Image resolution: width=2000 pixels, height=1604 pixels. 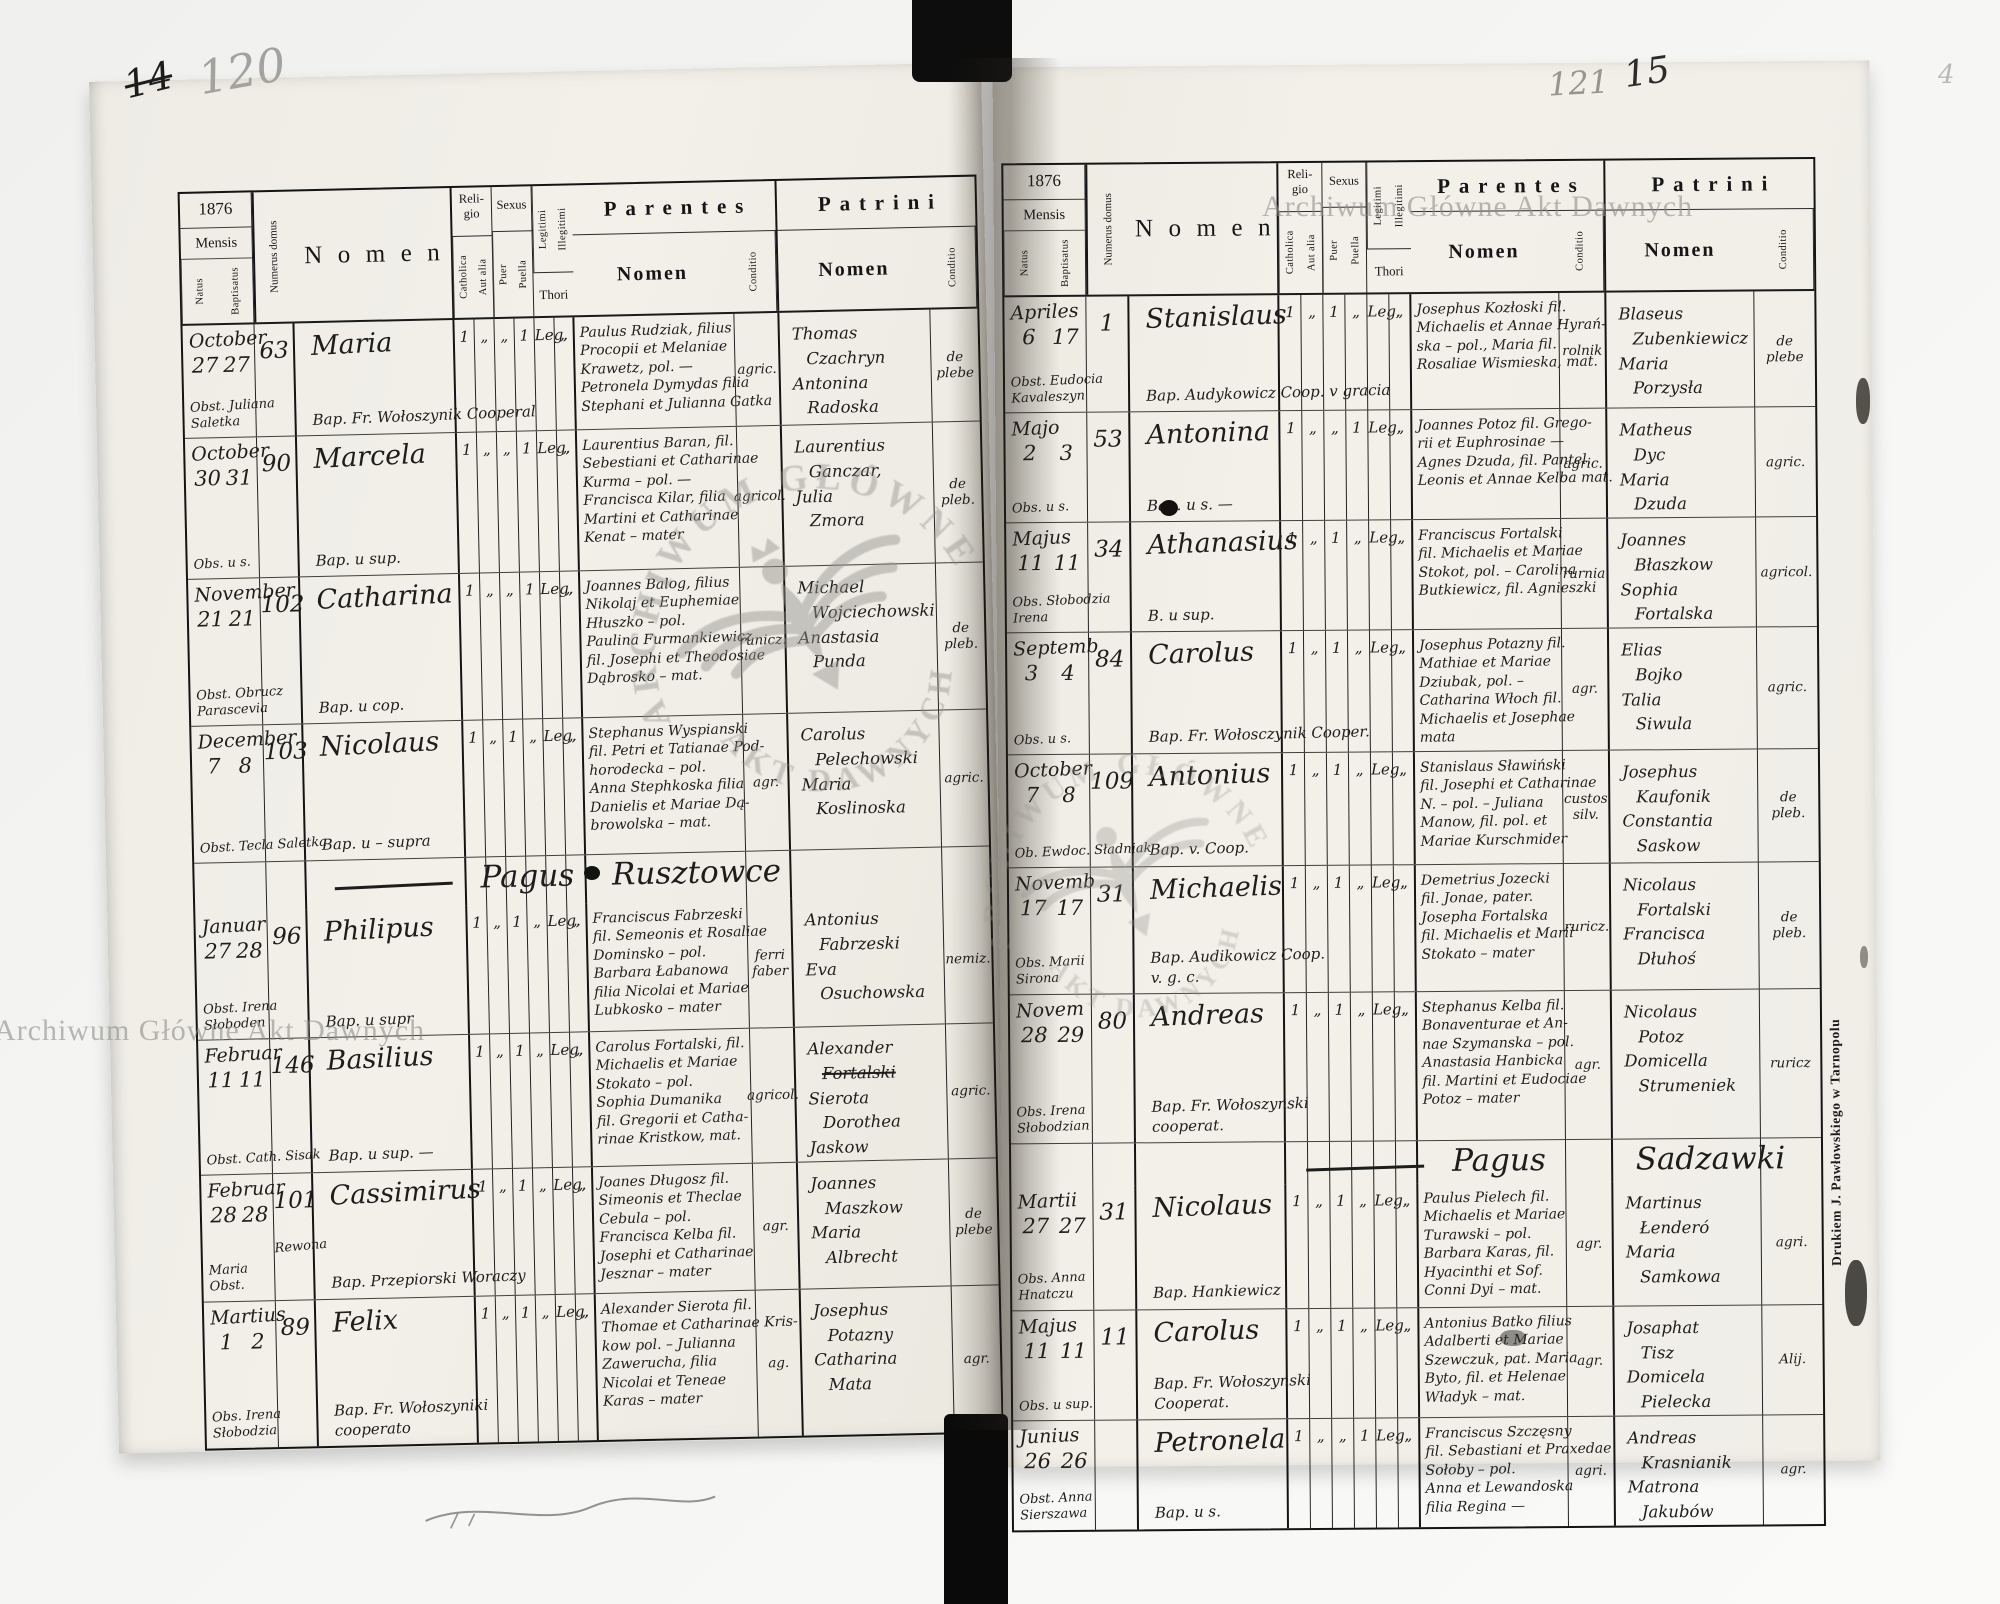 I want to click on godparents-condition: nemiz., so click(x=968, y=959).